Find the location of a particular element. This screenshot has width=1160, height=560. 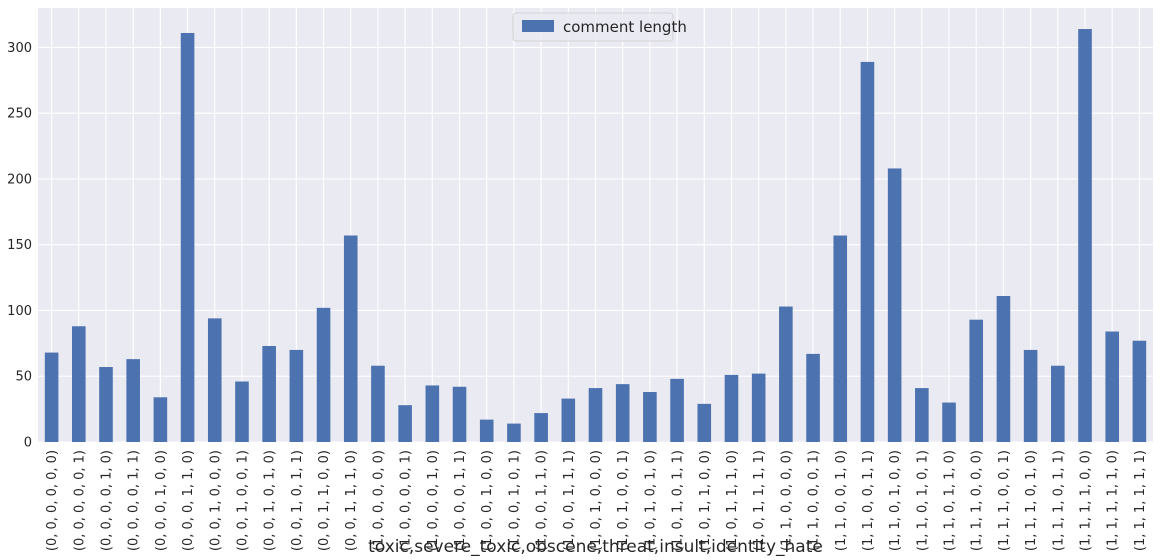

x-tick-label: (1, 1, 1, 1, 0, 0) is located at coordinates (1086, 500).